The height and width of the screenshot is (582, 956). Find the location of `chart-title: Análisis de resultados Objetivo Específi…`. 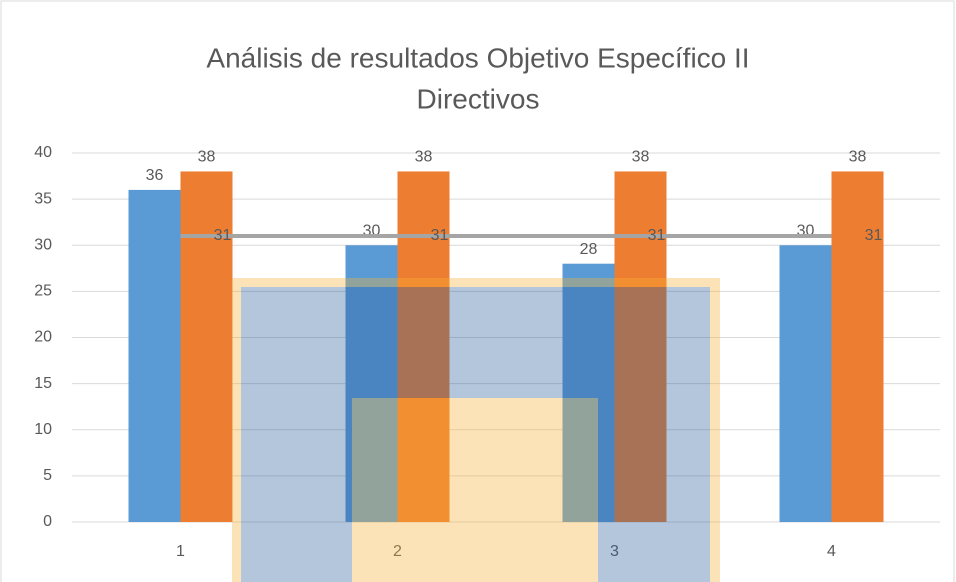

chart-title: Análisis de resultados Objetivo Específi… is located at coordinates (477, 57).